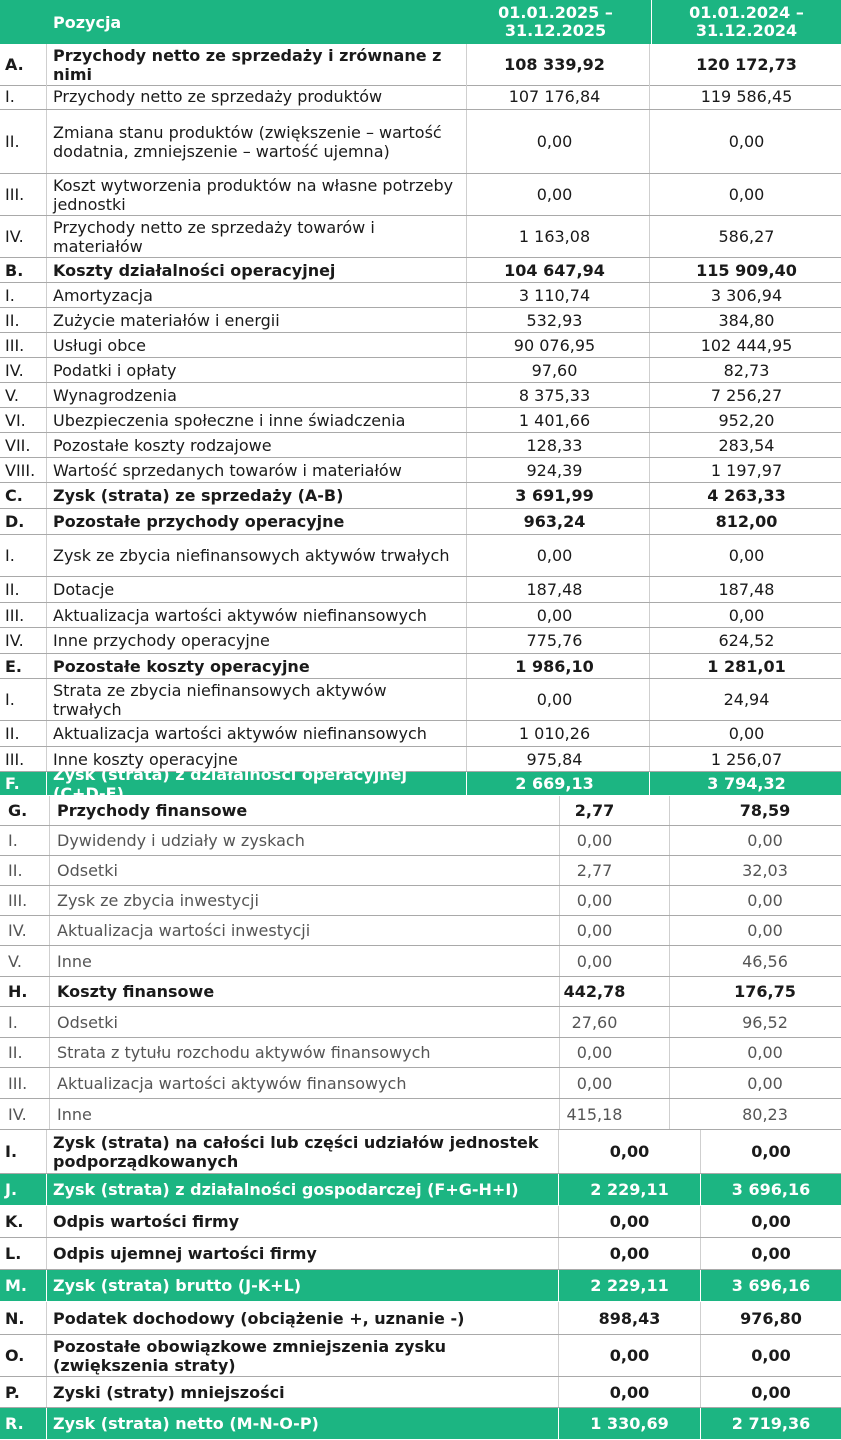 This screenshot has height=1440, width=841. What do you see at coordinates (257, 295) in the screenshot?
I see `row-label: Amortyzacja` at bounding box center [257, 295].